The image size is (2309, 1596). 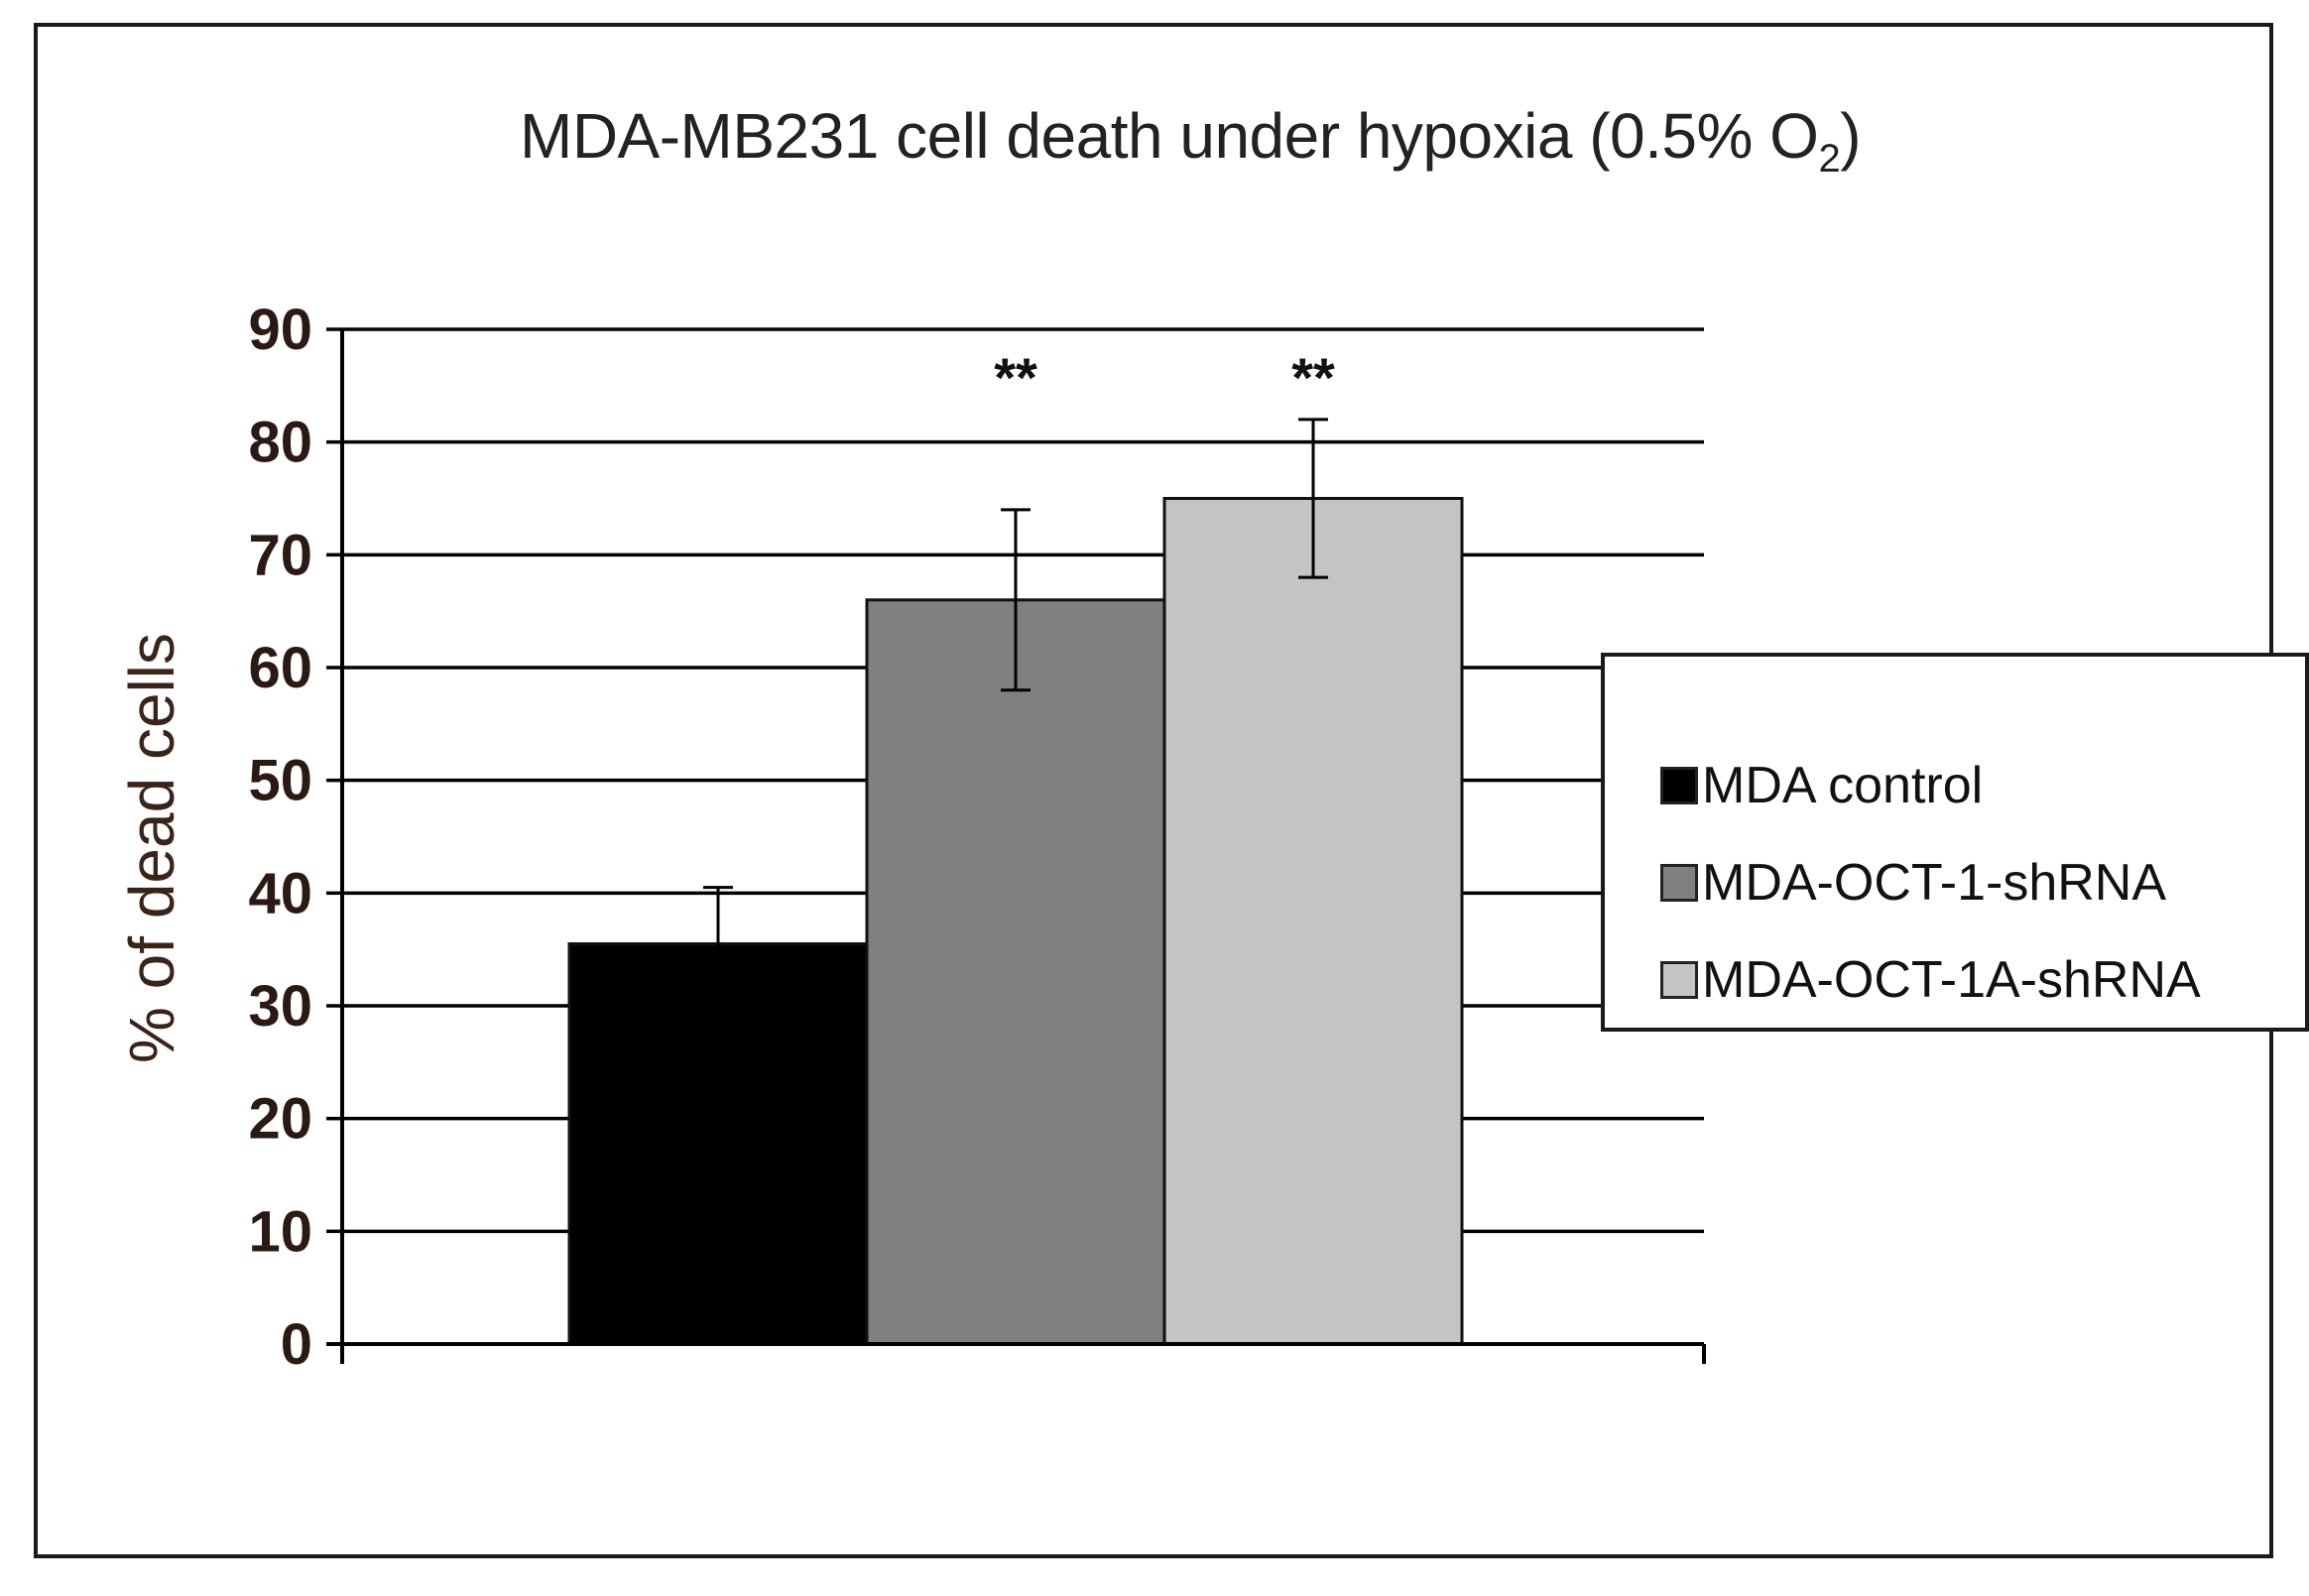 I want to click on significance-marker-mda-oct-1-shrna: **, so click(x=1016, y=377).